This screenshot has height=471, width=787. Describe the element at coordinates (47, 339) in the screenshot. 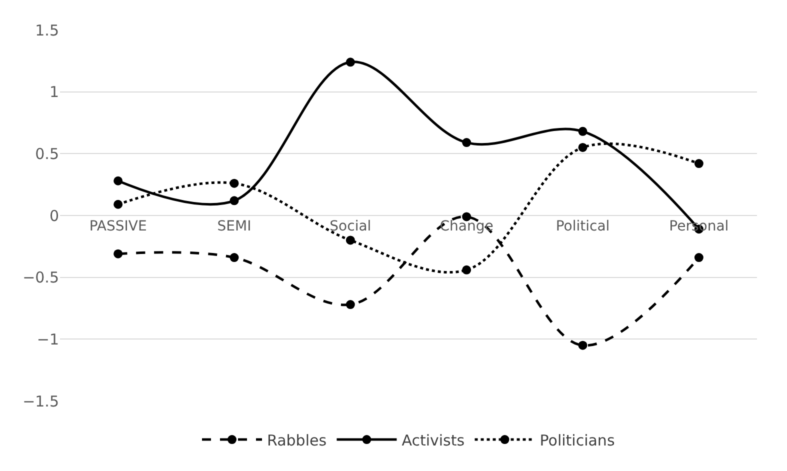

I see `y-tick-label: −1` at that location.